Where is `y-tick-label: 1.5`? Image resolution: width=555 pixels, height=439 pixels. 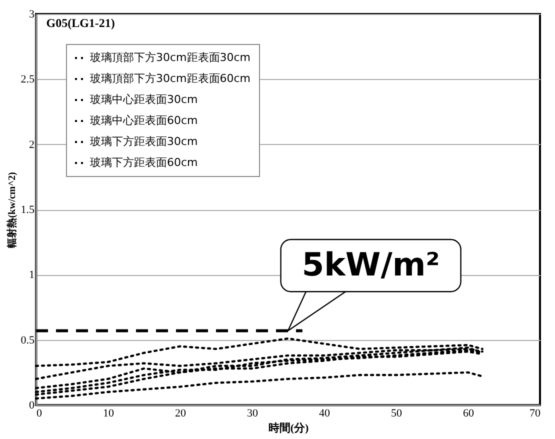
y-tick-label: 1.5 is located at coordinates (27, 210).